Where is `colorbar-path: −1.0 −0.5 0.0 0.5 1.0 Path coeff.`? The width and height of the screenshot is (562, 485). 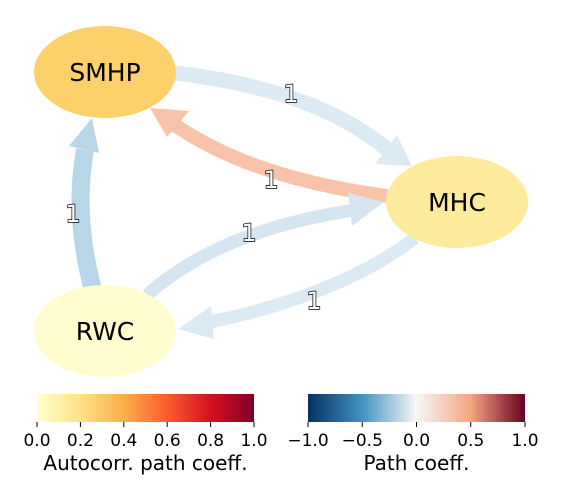 colorbar-path: −1.0 −0.5 0.0 0.5 1.0 Path coeff. is located at coordinates (413, 434).